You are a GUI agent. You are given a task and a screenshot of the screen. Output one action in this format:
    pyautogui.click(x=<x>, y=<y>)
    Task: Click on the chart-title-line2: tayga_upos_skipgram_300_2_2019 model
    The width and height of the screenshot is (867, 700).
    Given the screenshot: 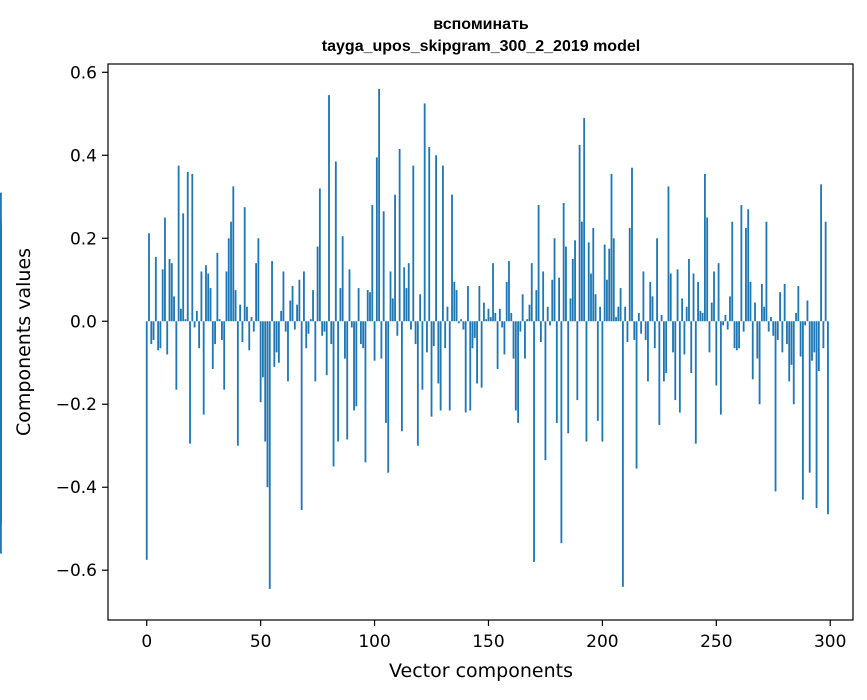 What is the action you would take?
    pyautogui.click(x=481, y=46)
    